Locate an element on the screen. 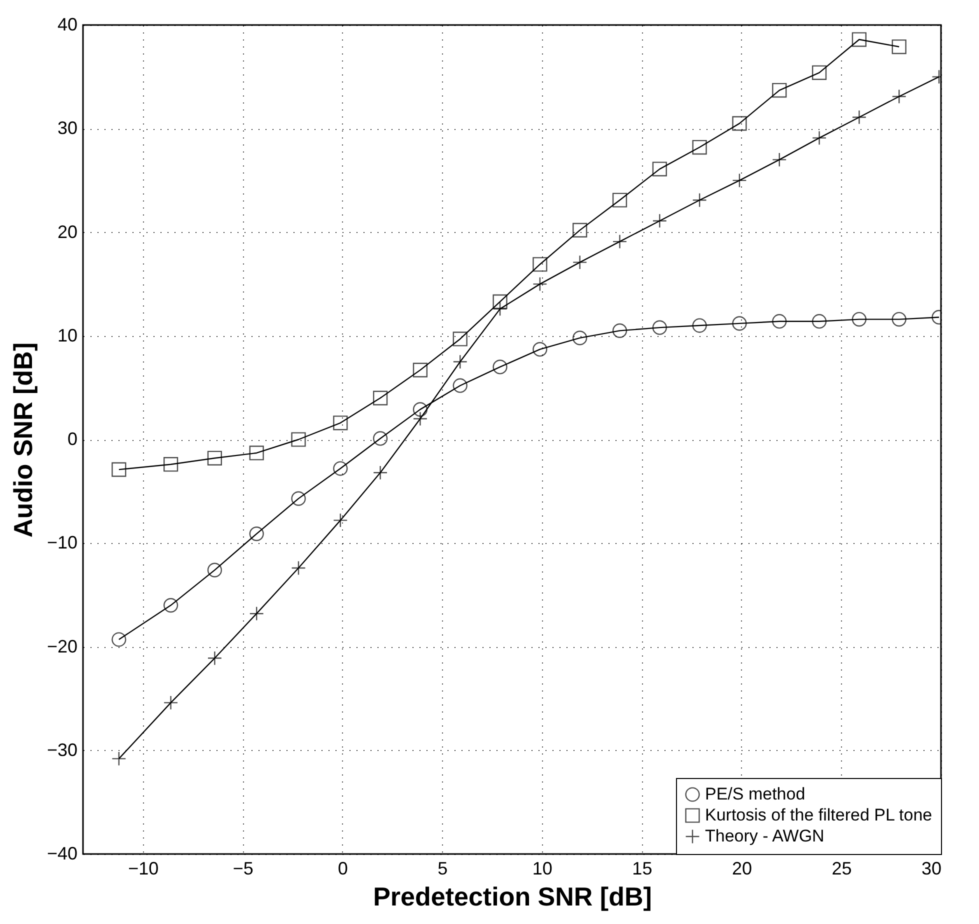 The width and height of the screenshot is (979, 924). y-axis-title: Audio SNR [dB] is located at coordinates (23, 440).